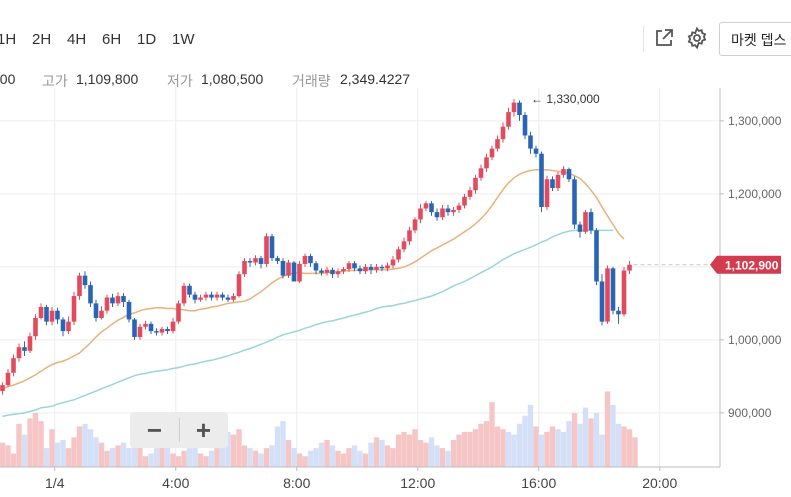 The image size is (791, 497). Describe the element at coordinates (183, 39) in the screenshot. I see `interval-1w: 1W` at that location.